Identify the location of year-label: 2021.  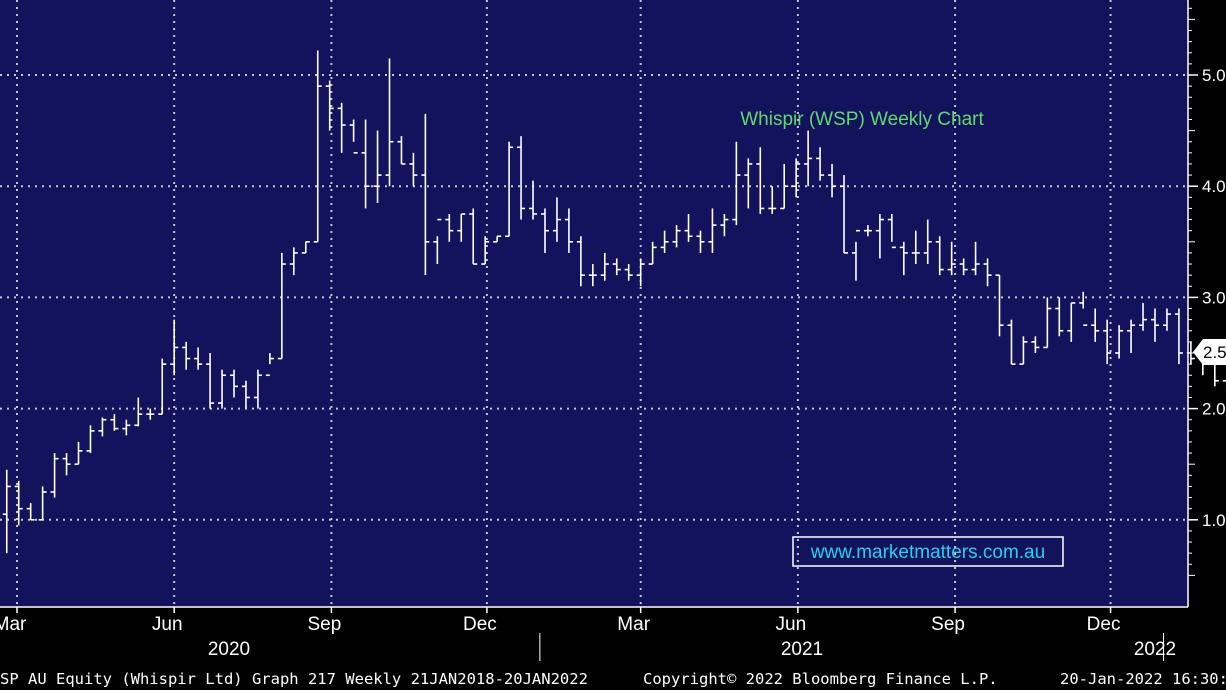
(802, 649).